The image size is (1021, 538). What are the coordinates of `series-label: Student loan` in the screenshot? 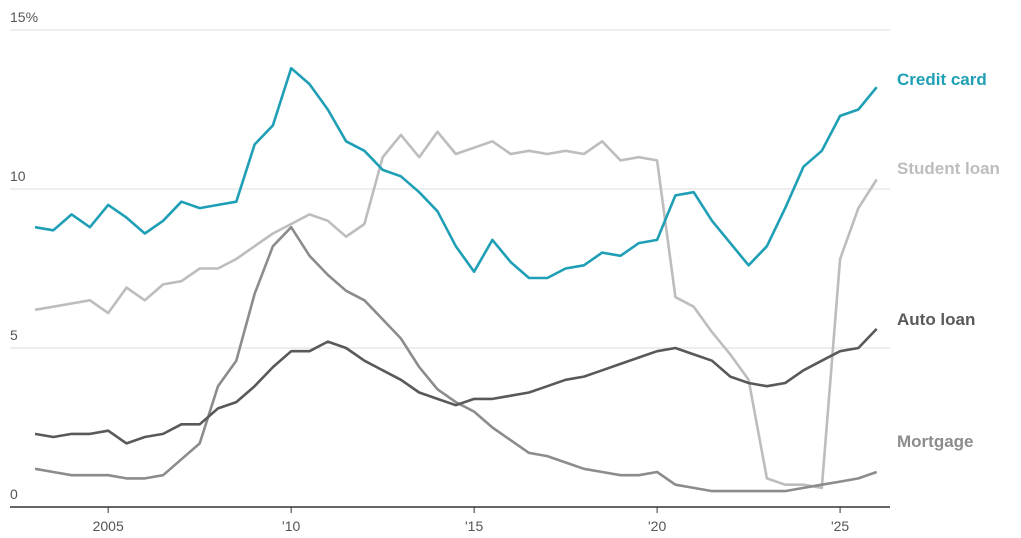 It's located at (948, 168).